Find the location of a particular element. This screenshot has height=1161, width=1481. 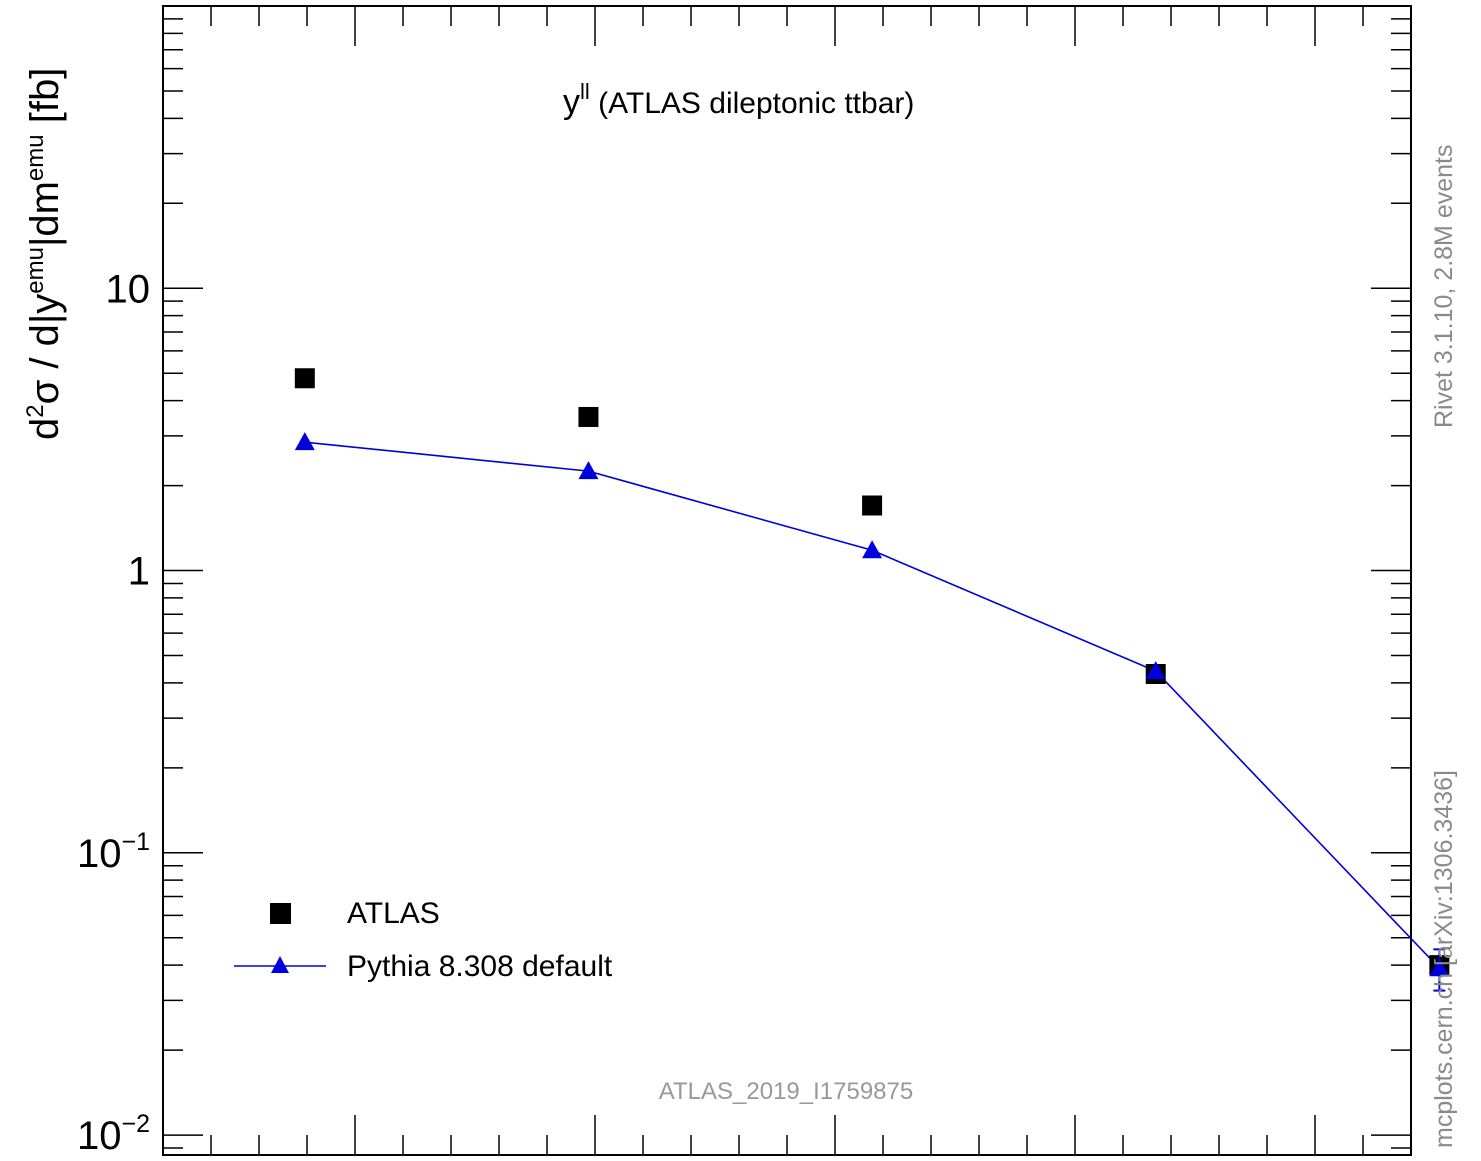

legend-marker-atlas is located at coordinates (280, 913).